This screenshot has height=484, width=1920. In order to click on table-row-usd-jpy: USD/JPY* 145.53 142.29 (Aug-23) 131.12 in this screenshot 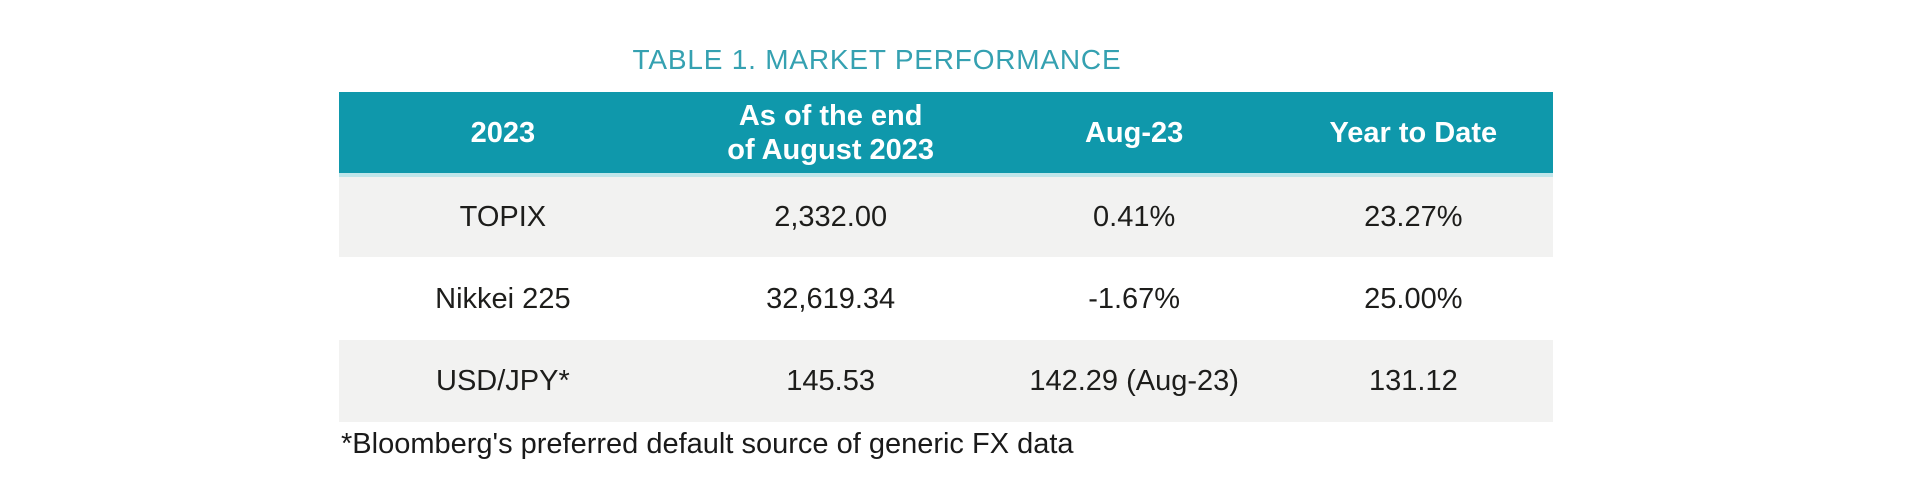, I will do `click(946, 381)`.